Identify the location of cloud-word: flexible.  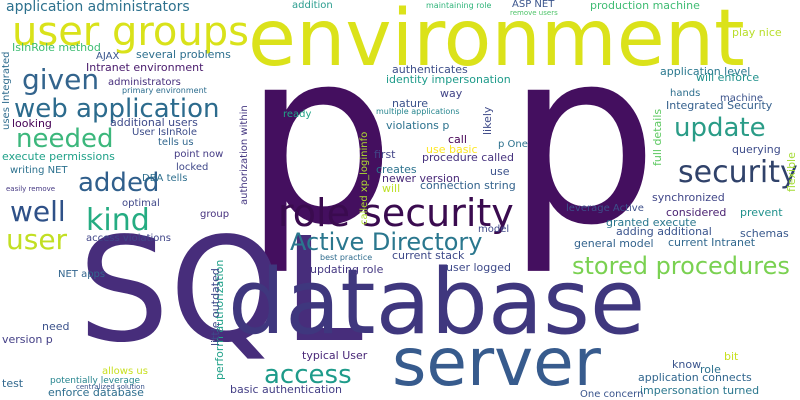
(791, 172).